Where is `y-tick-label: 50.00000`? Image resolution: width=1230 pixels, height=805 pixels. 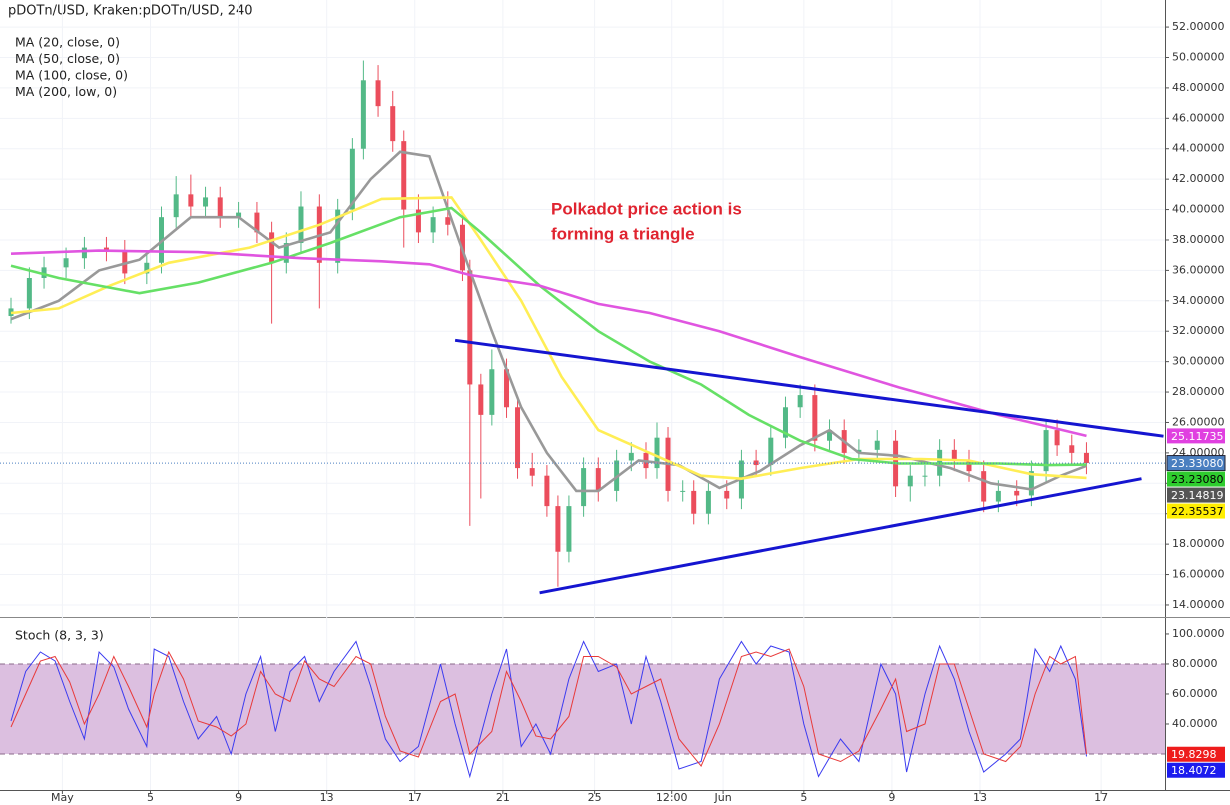
y-tick-label: 50.00000 is located at coordinates (1198, 56).